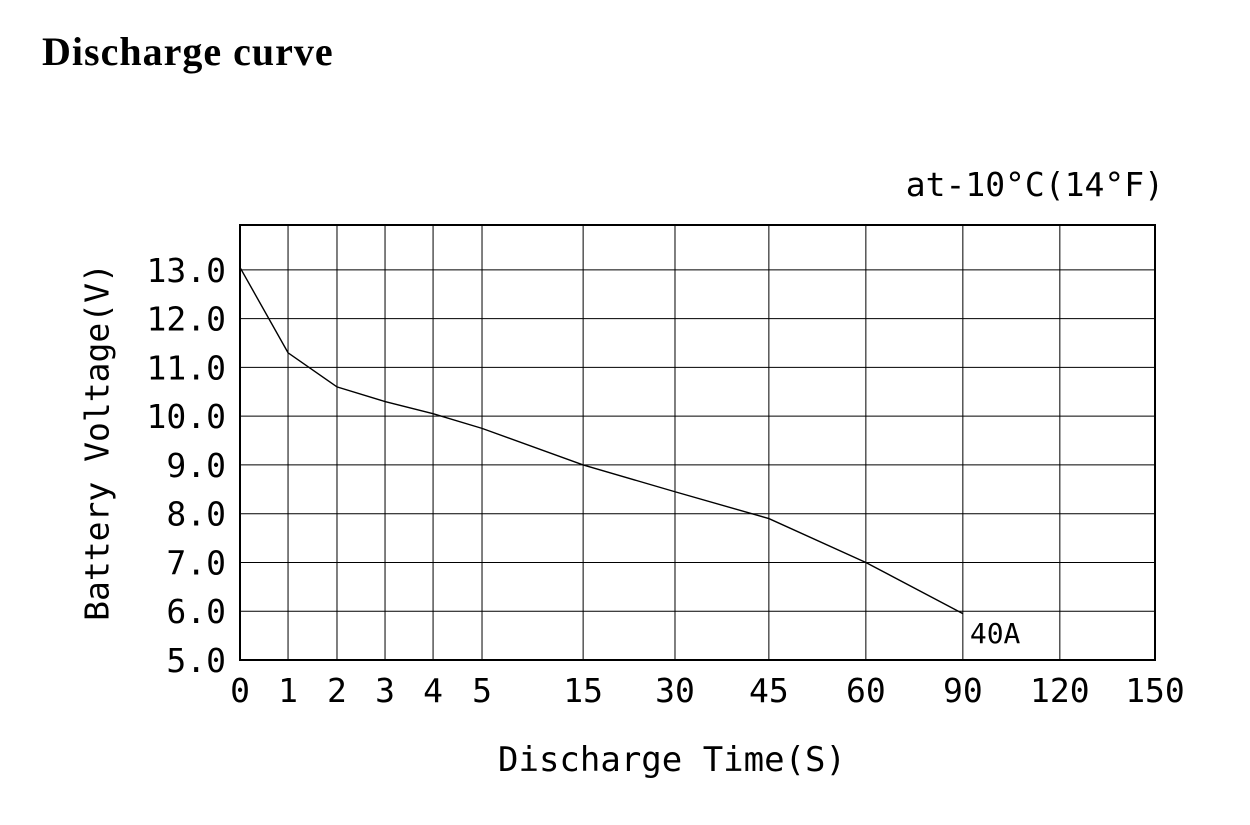  What do you see at coordinates (675, 690) in the screenshot?
I see `svg-text: 30` at bounding box center [675, 690].